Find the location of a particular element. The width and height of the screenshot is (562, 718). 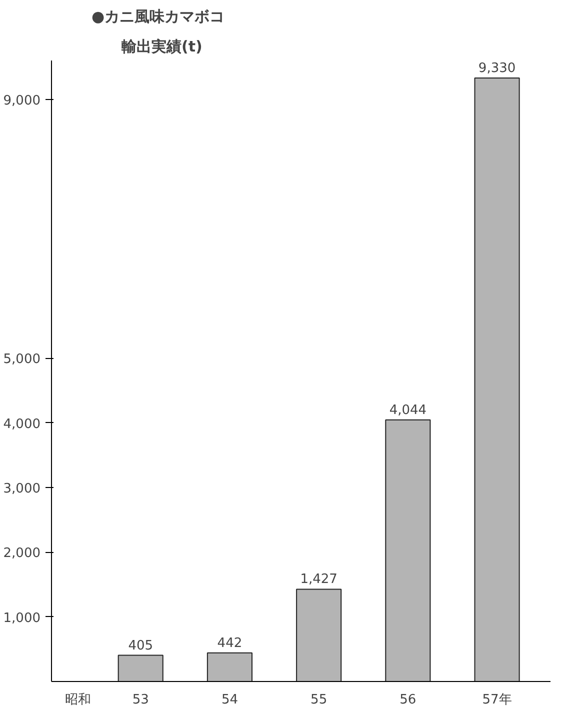

y-tick-label: 9,000 is located at coordinates (21, 100).